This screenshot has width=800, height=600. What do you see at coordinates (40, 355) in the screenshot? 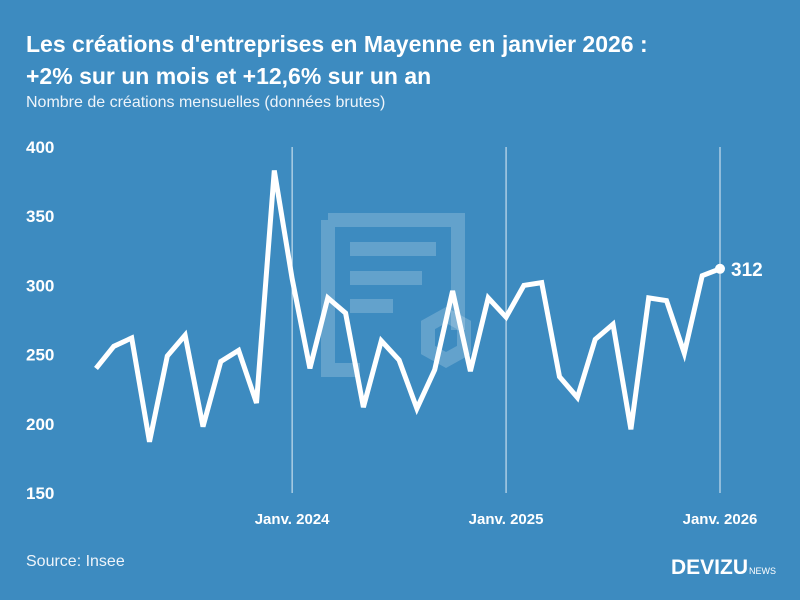
I see `y-tick-label: 250` at bounding box center [40, 355].